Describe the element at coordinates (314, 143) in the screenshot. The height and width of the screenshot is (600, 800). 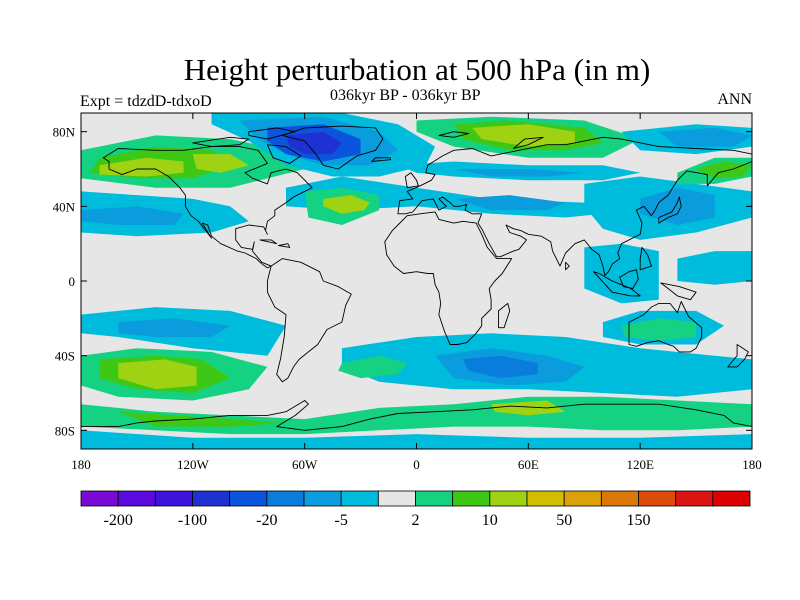
I see `field-region-nh-blue-greenland-center` at that location.